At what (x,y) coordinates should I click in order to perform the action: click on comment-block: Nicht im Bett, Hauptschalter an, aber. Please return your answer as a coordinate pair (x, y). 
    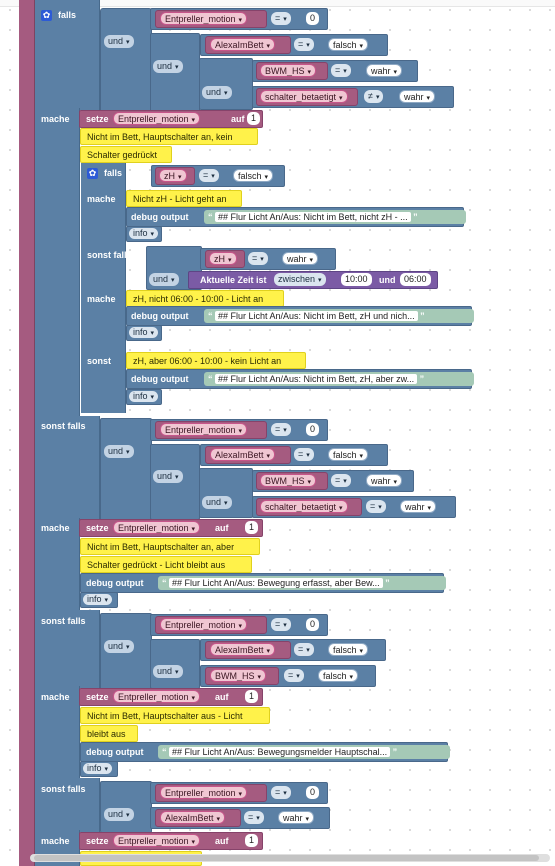
    Looking at the image, I should click on (170, 546).